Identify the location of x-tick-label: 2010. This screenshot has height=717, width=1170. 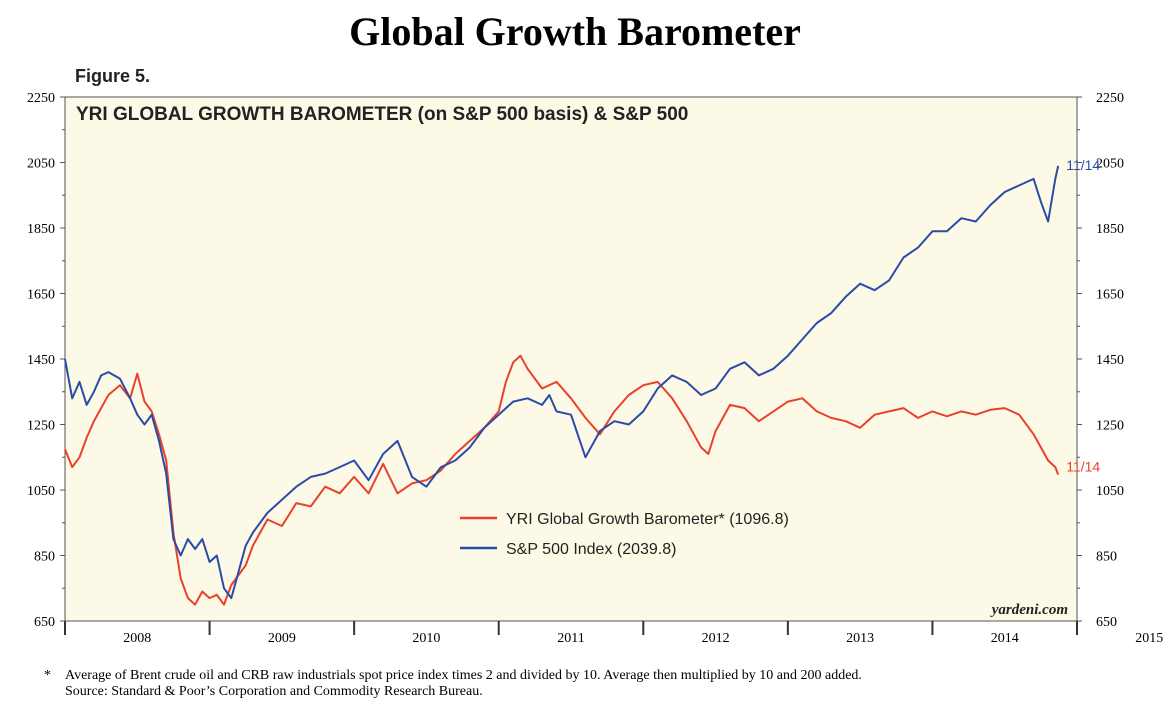
(426, 638).